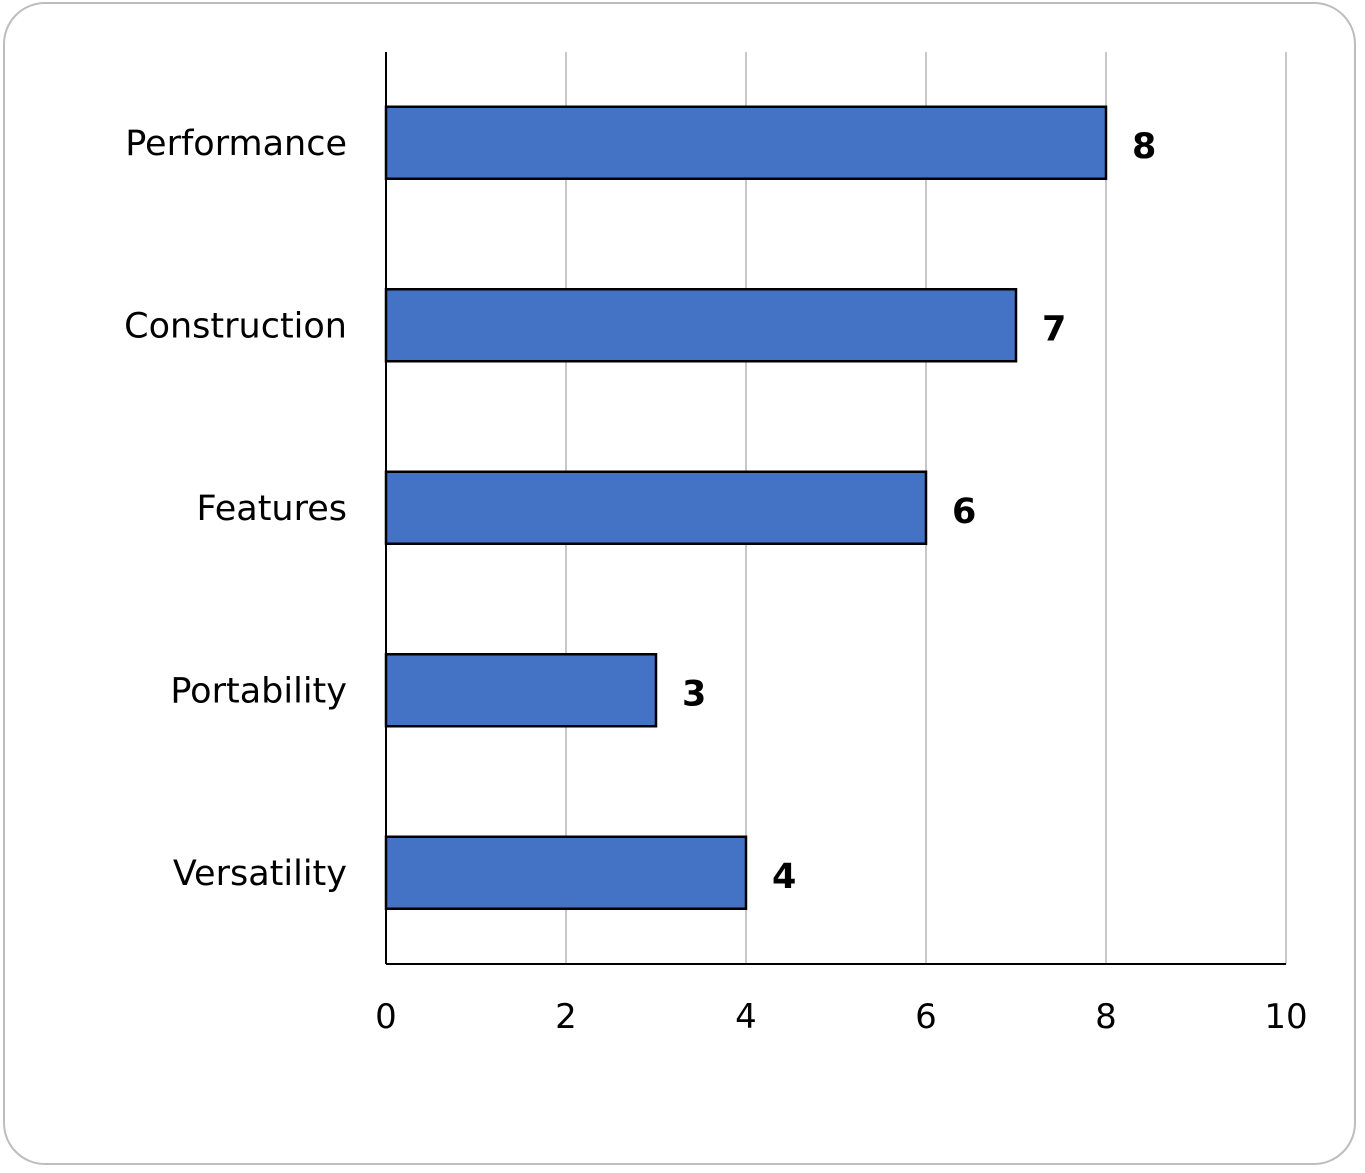 This screenshot has width=1365, height=1173. Describe the element at coordinates (656, 507) in the screenshot. I see `bar-features` at that location.